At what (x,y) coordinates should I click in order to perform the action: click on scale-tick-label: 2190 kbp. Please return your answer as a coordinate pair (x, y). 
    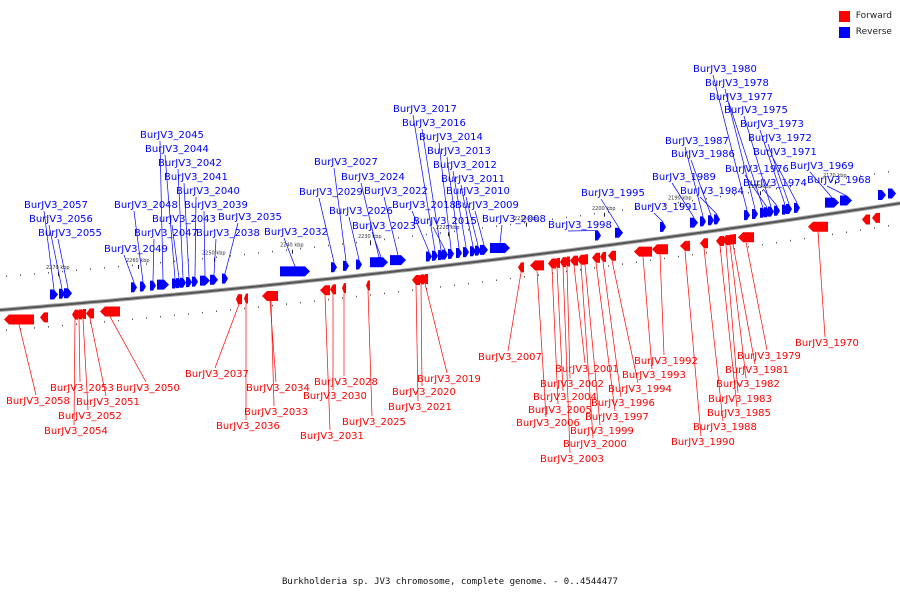
    Looking at the image, I should click on (680, 199).